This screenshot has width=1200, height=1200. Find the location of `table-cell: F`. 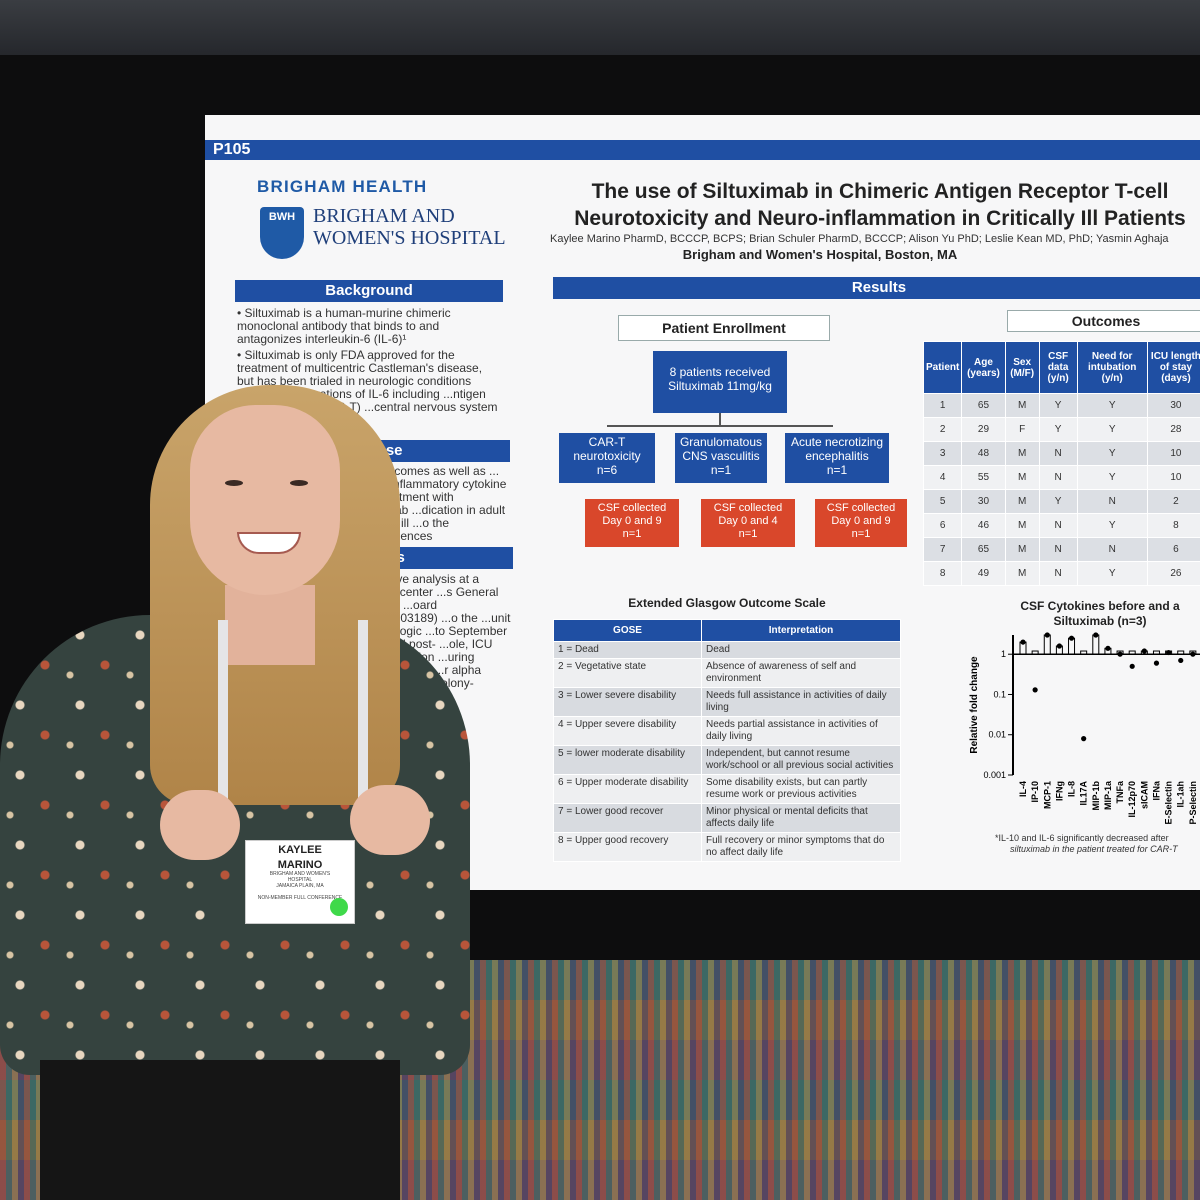

table-cell: F is located at coordinates (1022, 429).